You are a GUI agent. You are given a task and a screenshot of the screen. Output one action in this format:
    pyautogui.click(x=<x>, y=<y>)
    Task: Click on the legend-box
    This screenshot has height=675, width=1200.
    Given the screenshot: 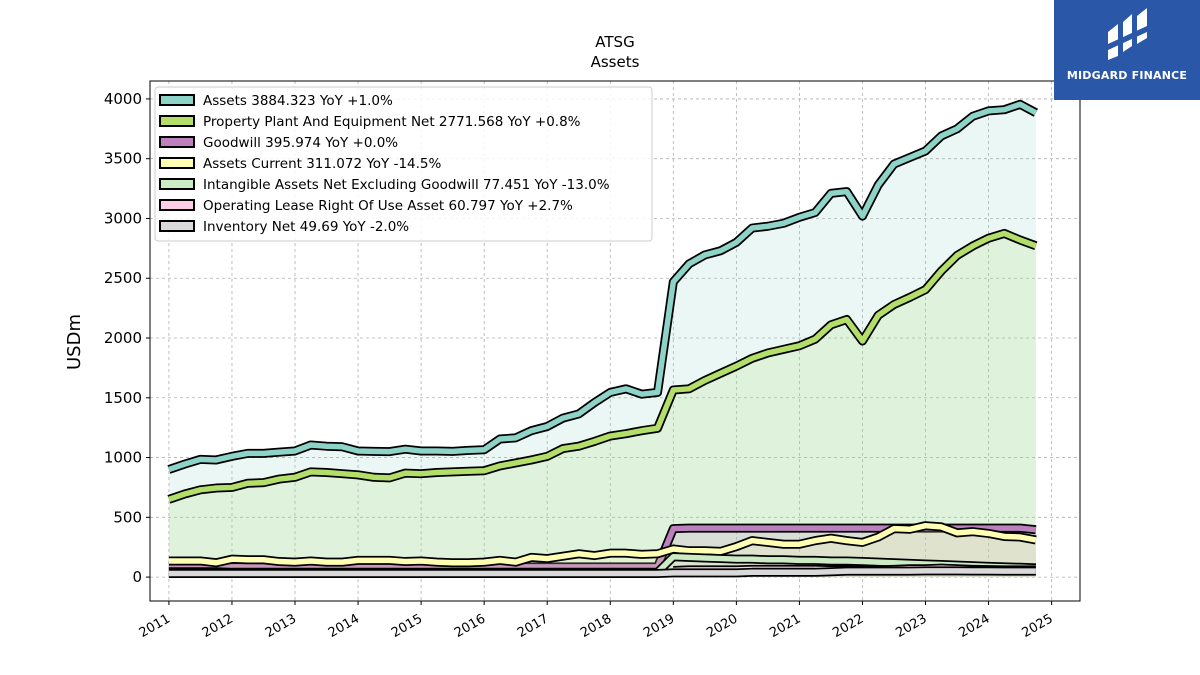 What is the action you would take?
    pyautogui.click(x=403, y=164)
    